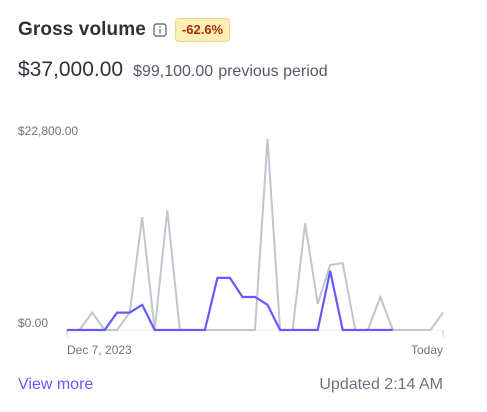 This screenshot has height=412, width=487. I want to click on view-more-link: View more, so click(56, 384).